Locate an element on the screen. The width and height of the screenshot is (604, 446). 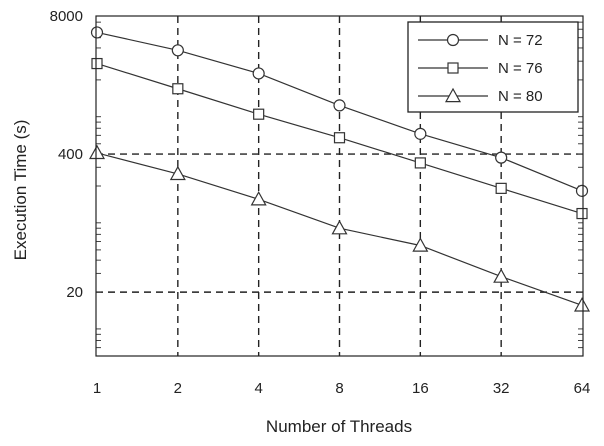
x-axis-title: Number of Threads is located at coordinates (339, 426).